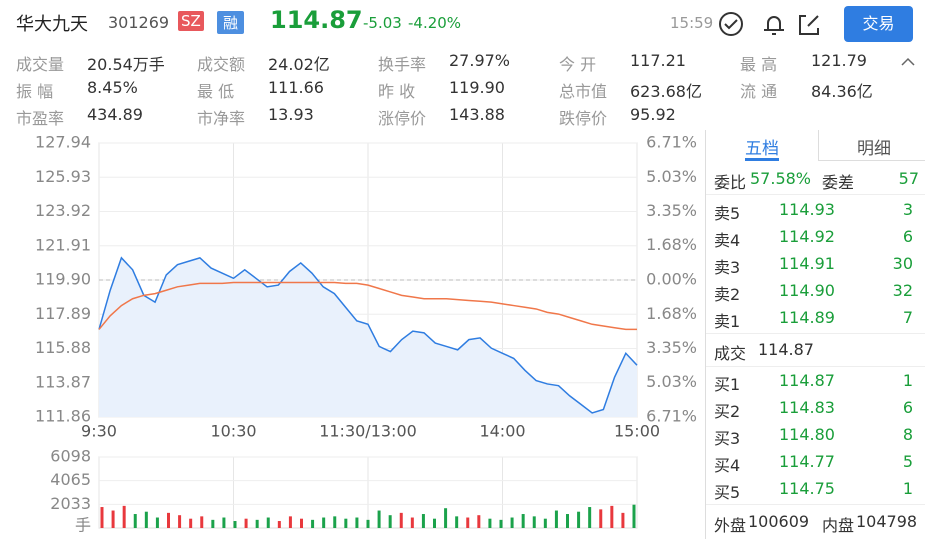 The image size is (925, 539). Describe the element at coordinates (658, 60) in the screenshot. I see `stat-value: 117.21` at that location.